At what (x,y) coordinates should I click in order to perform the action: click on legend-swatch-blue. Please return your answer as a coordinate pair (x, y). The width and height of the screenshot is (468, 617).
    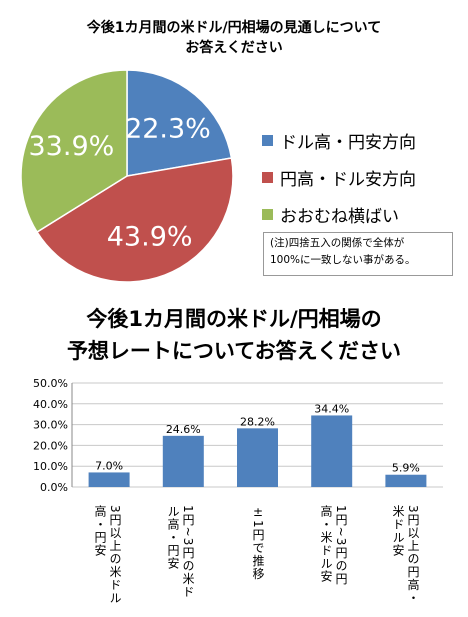
    Looking at the image, I should click on (267, 140).